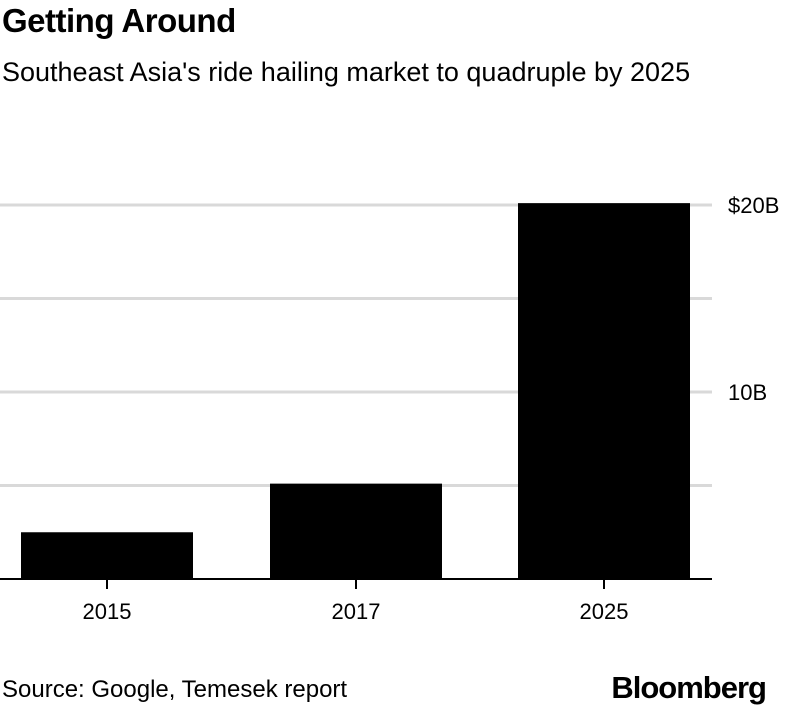 This screenshot has width=800, height=720. Describe the element at coordinates (753, 205) in the screenshot. I see `y-tick-label: $20B` at that location.